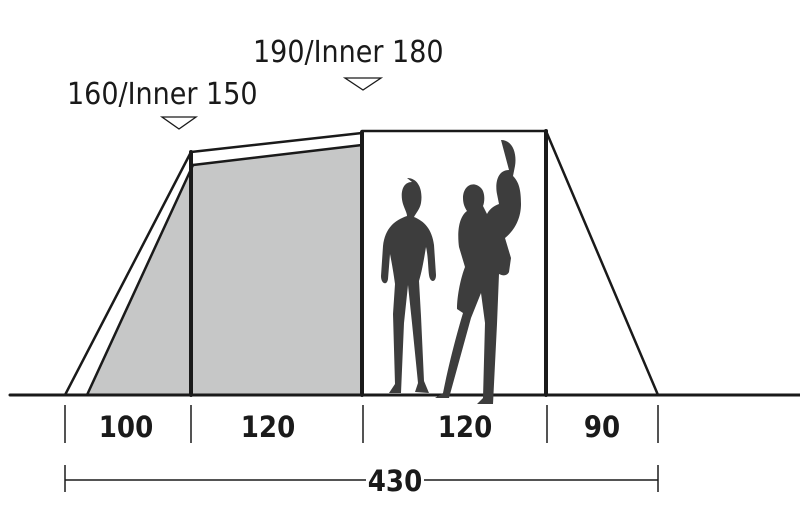 The height and width of the screenshot is (506, 800). Describe the element at coordinates (395, 481) in the screenshot. I see `total-width-label: 430` at that location.